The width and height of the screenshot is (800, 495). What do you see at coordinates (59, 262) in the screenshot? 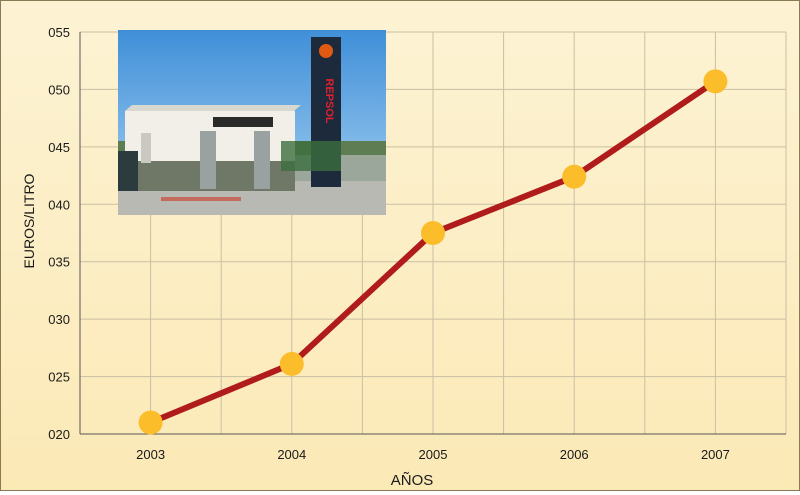
I see `y-tick-label: 035` at bounding box center [59, 262].